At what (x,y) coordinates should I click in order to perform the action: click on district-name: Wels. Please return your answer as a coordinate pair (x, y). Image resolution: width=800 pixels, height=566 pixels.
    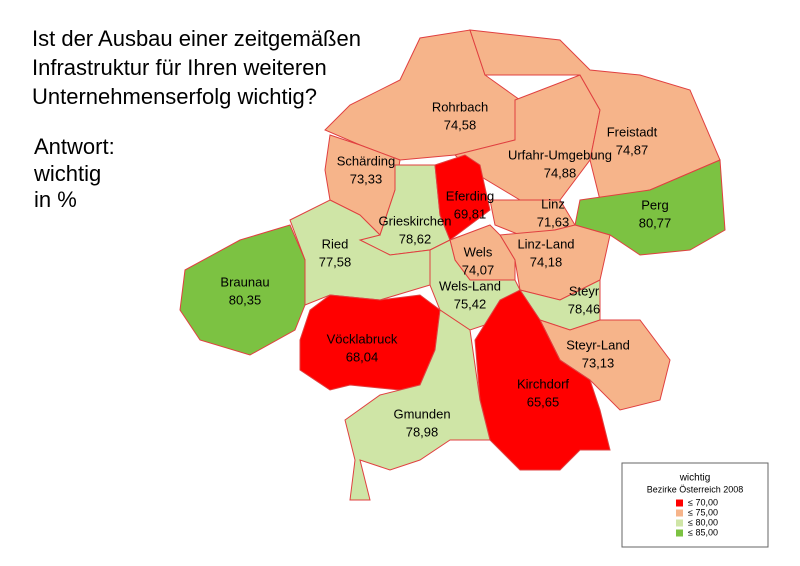
    Looking at the image, I should click on (478, 251).